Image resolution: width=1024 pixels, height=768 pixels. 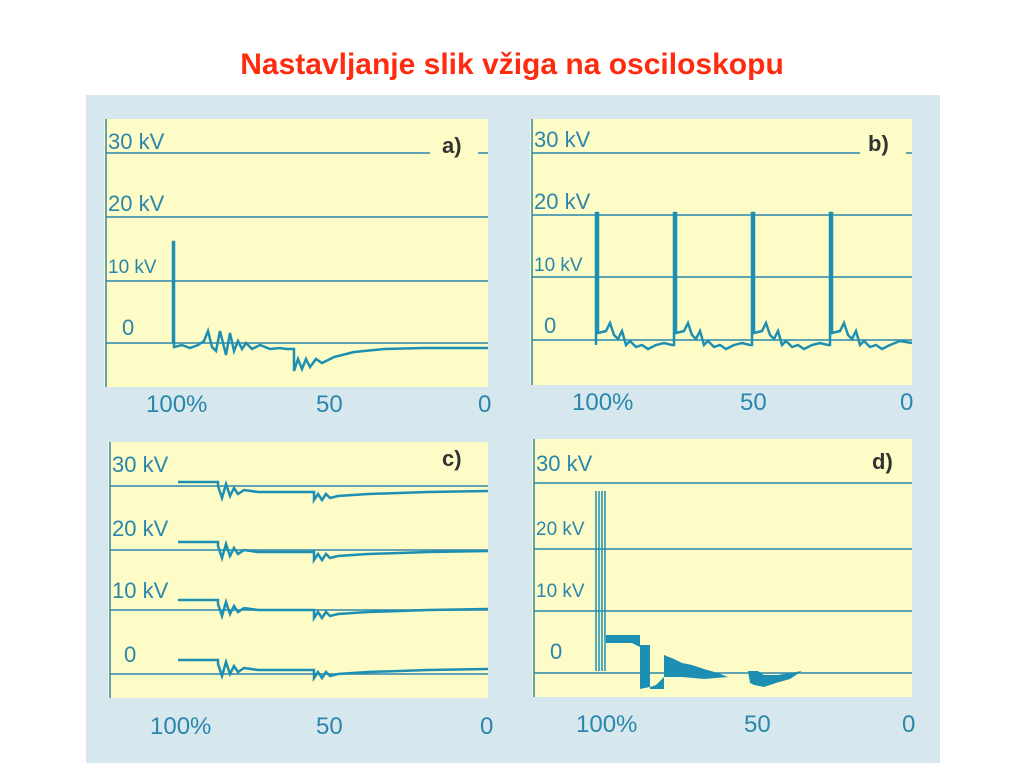 I want to click on panel-tag-a: a), so click(x=452, y=145).